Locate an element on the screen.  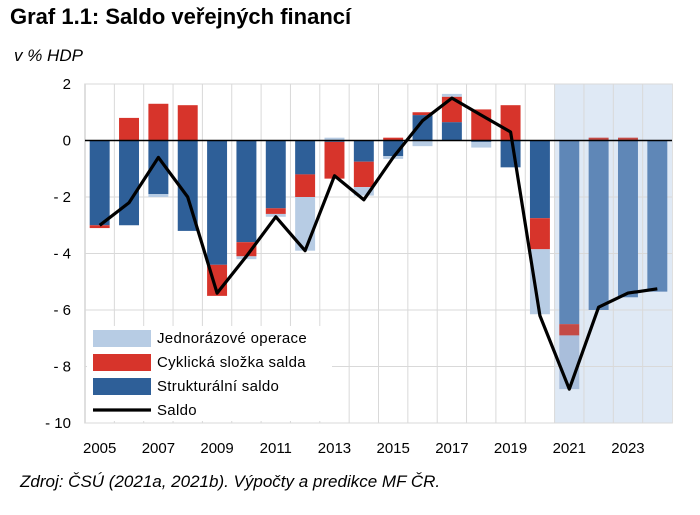
y-tick-label: 2 is located at coordinates (67, 84).